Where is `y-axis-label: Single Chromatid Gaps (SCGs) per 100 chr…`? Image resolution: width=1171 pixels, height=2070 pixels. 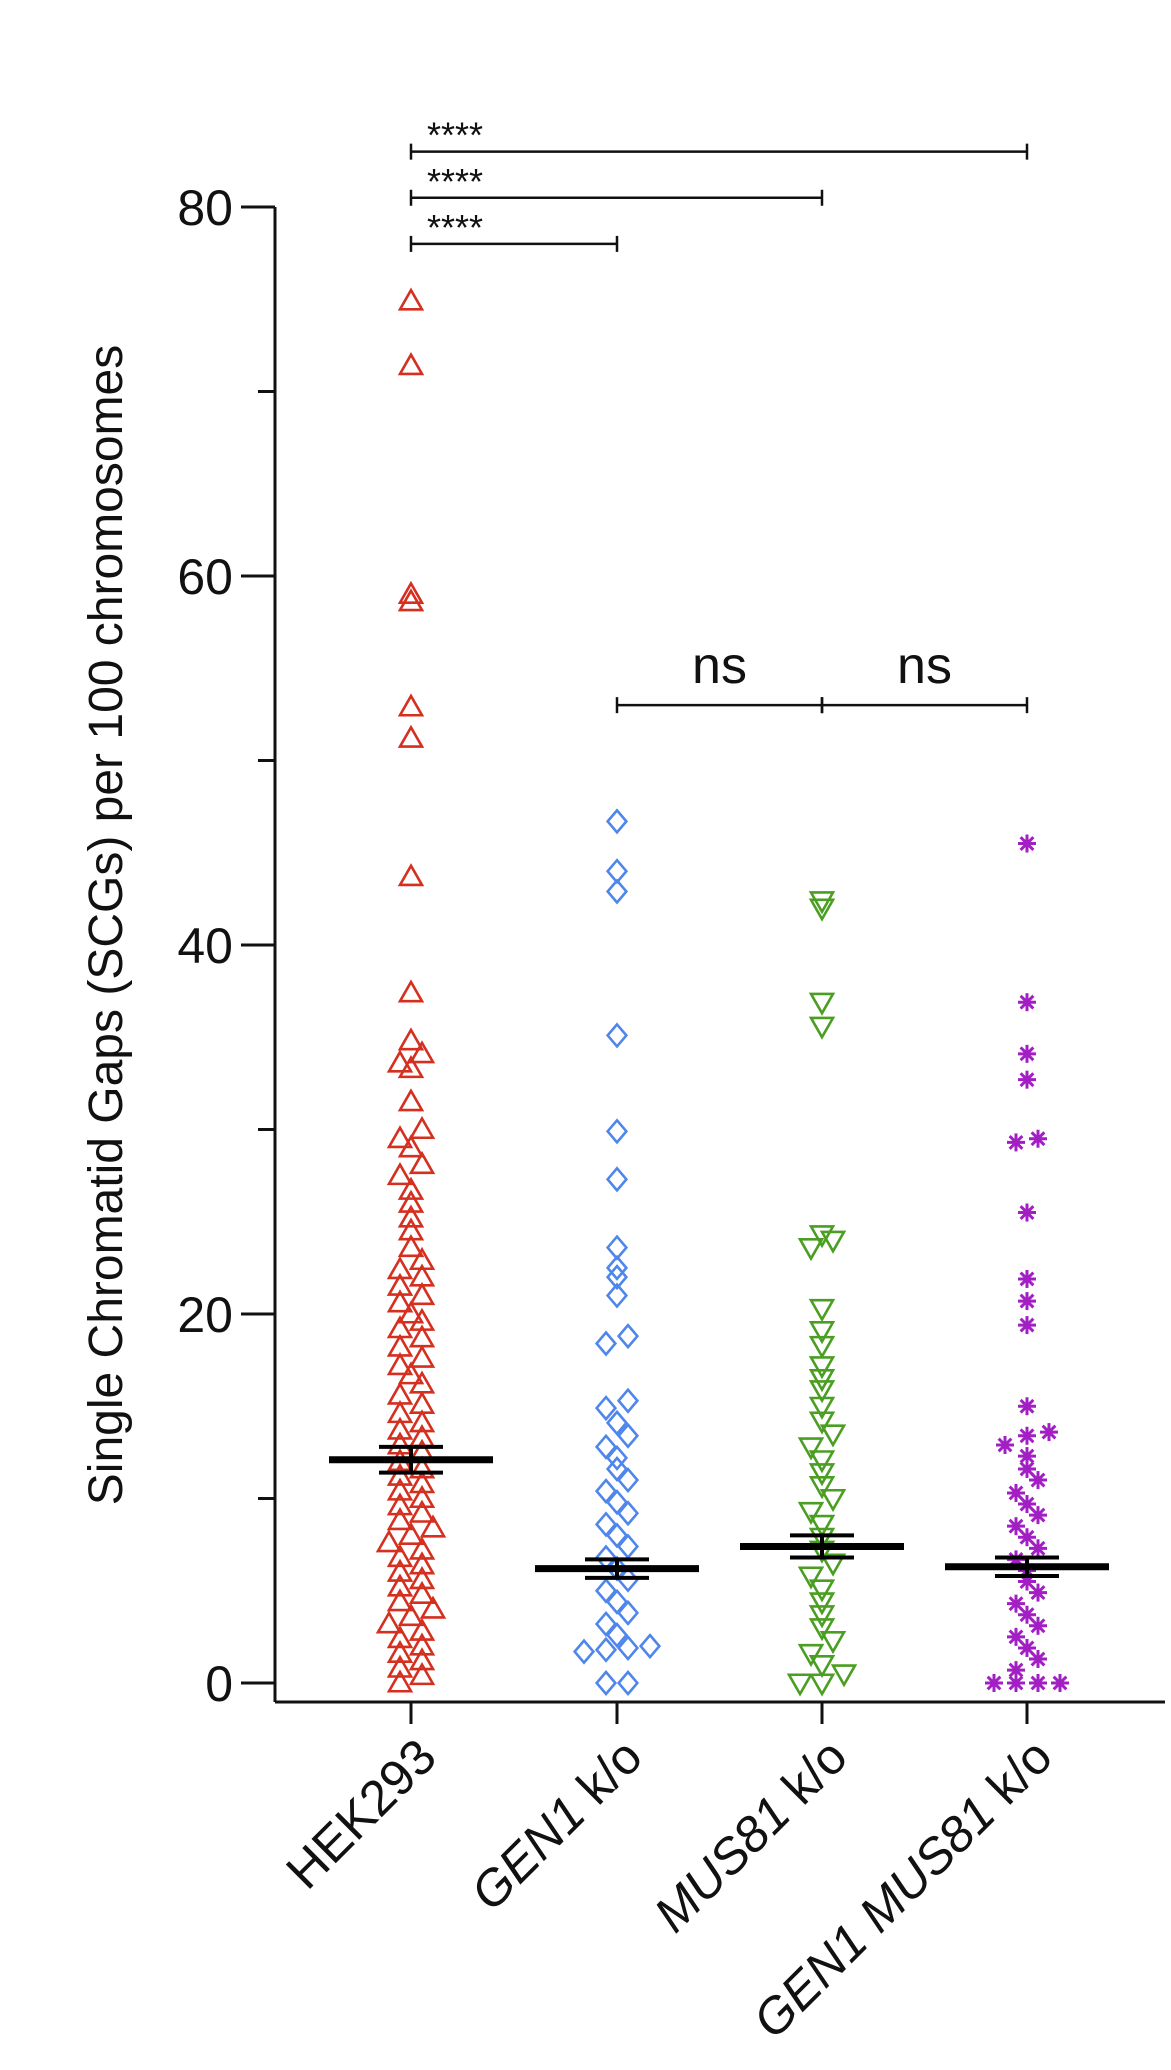
y-axis-label: Single Chromatid Gaps (SCGs) per 100 chr… is located at coordinates (106, 925).